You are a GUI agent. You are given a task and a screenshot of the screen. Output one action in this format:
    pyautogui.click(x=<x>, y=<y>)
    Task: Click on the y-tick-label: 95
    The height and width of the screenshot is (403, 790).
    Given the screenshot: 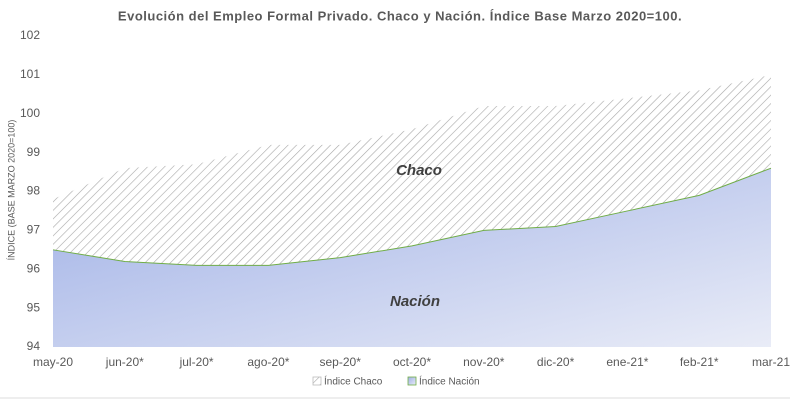 What is the action you would take?
    pyautogui.click(x=34, y=307)
    